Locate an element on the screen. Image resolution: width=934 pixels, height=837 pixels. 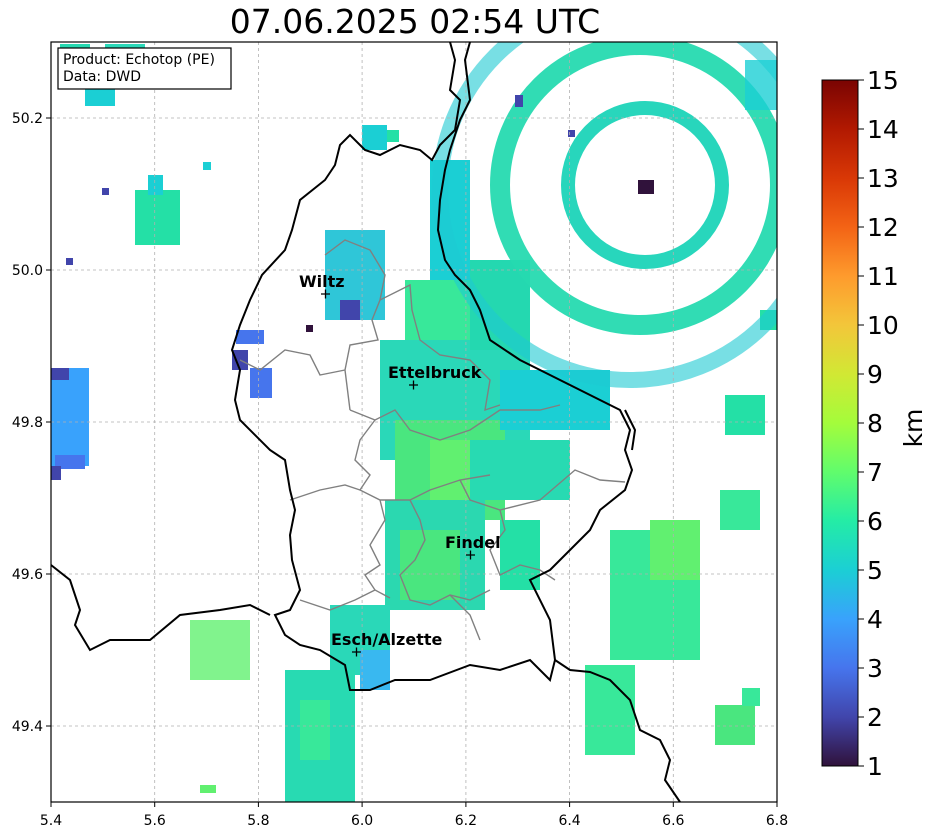
city-marker-wiltz is located at coordinates (325, 294).